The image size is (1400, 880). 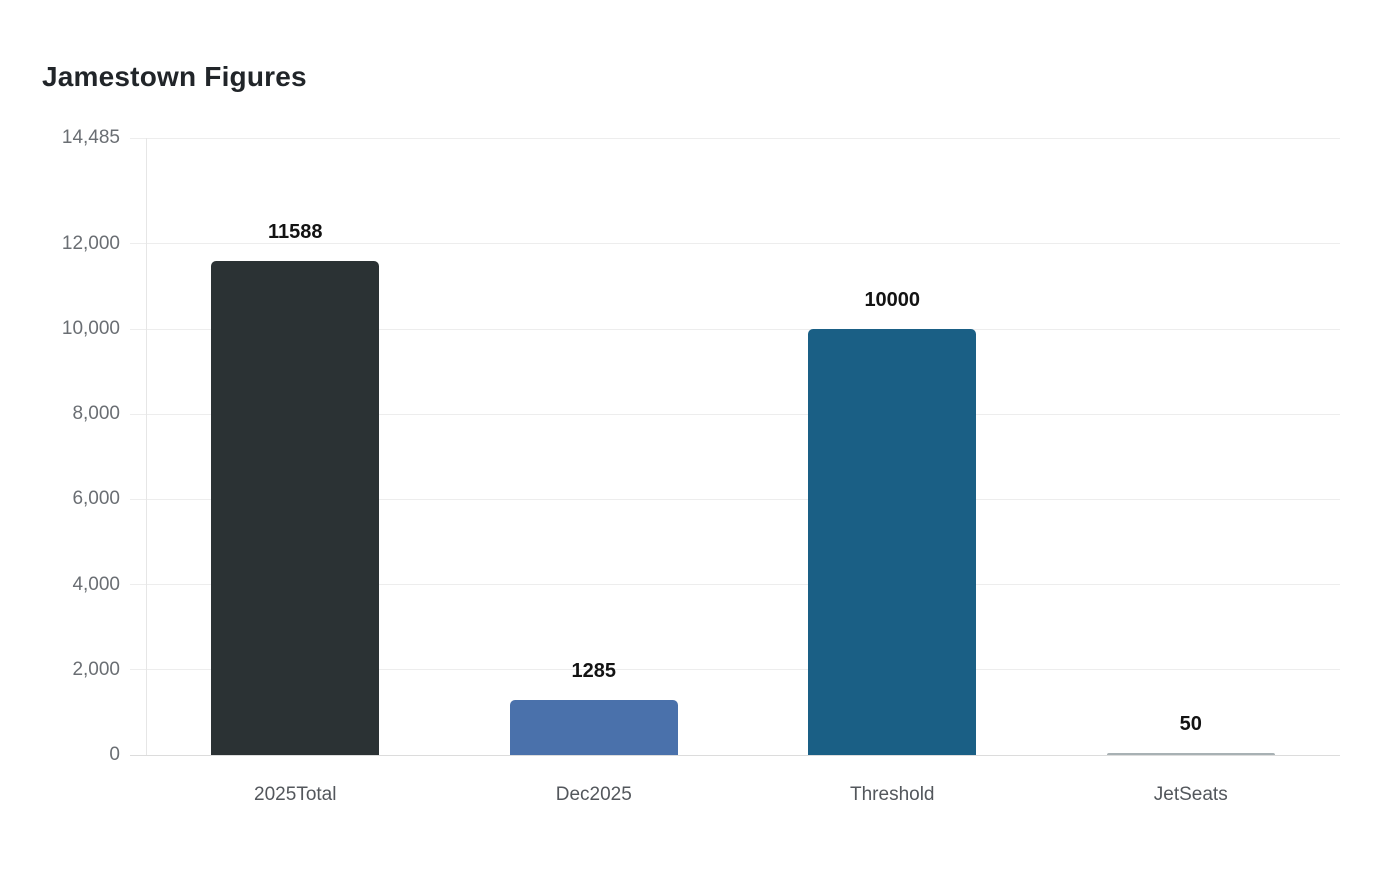 I want to click on bar-jetseats, so click(x=1190, y=753).